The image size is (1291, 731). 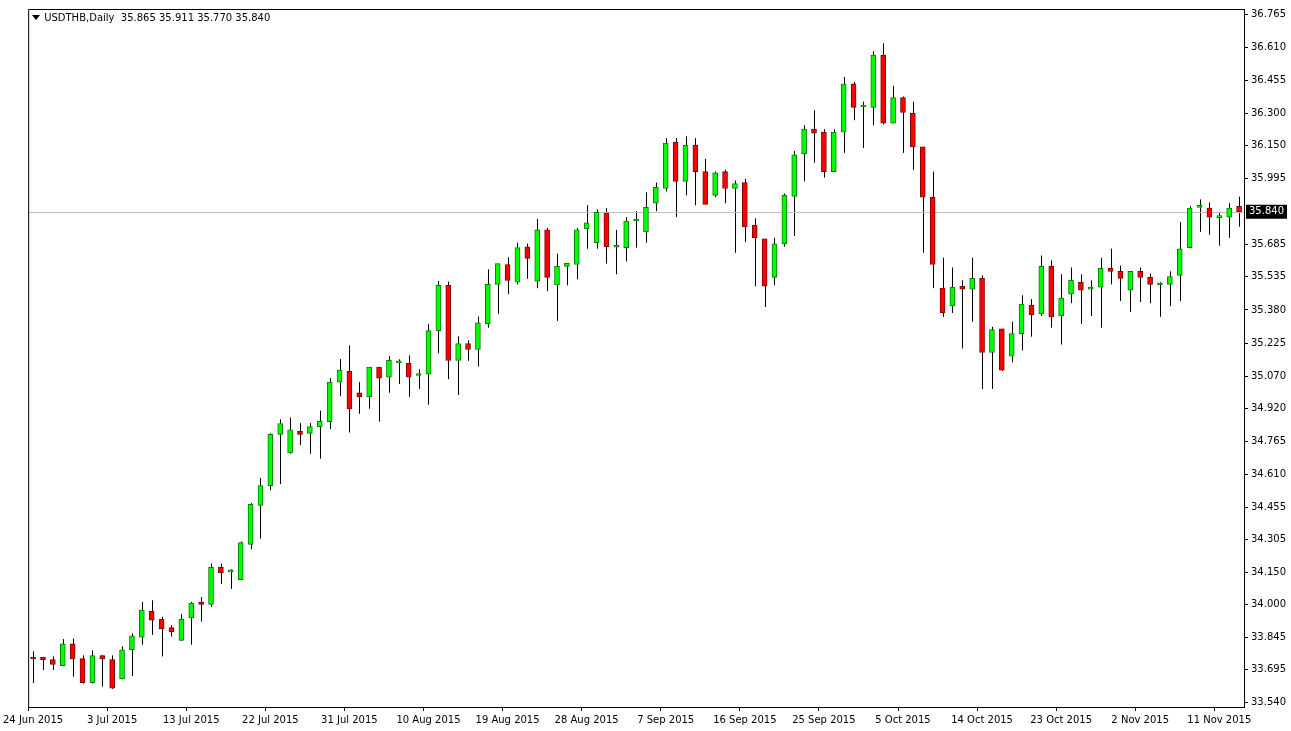 What do you see at coordinates (270, 719) in the screenshot?
I see `x-tick-label: 22 Jul 2015` at bounding box center [270, 719].